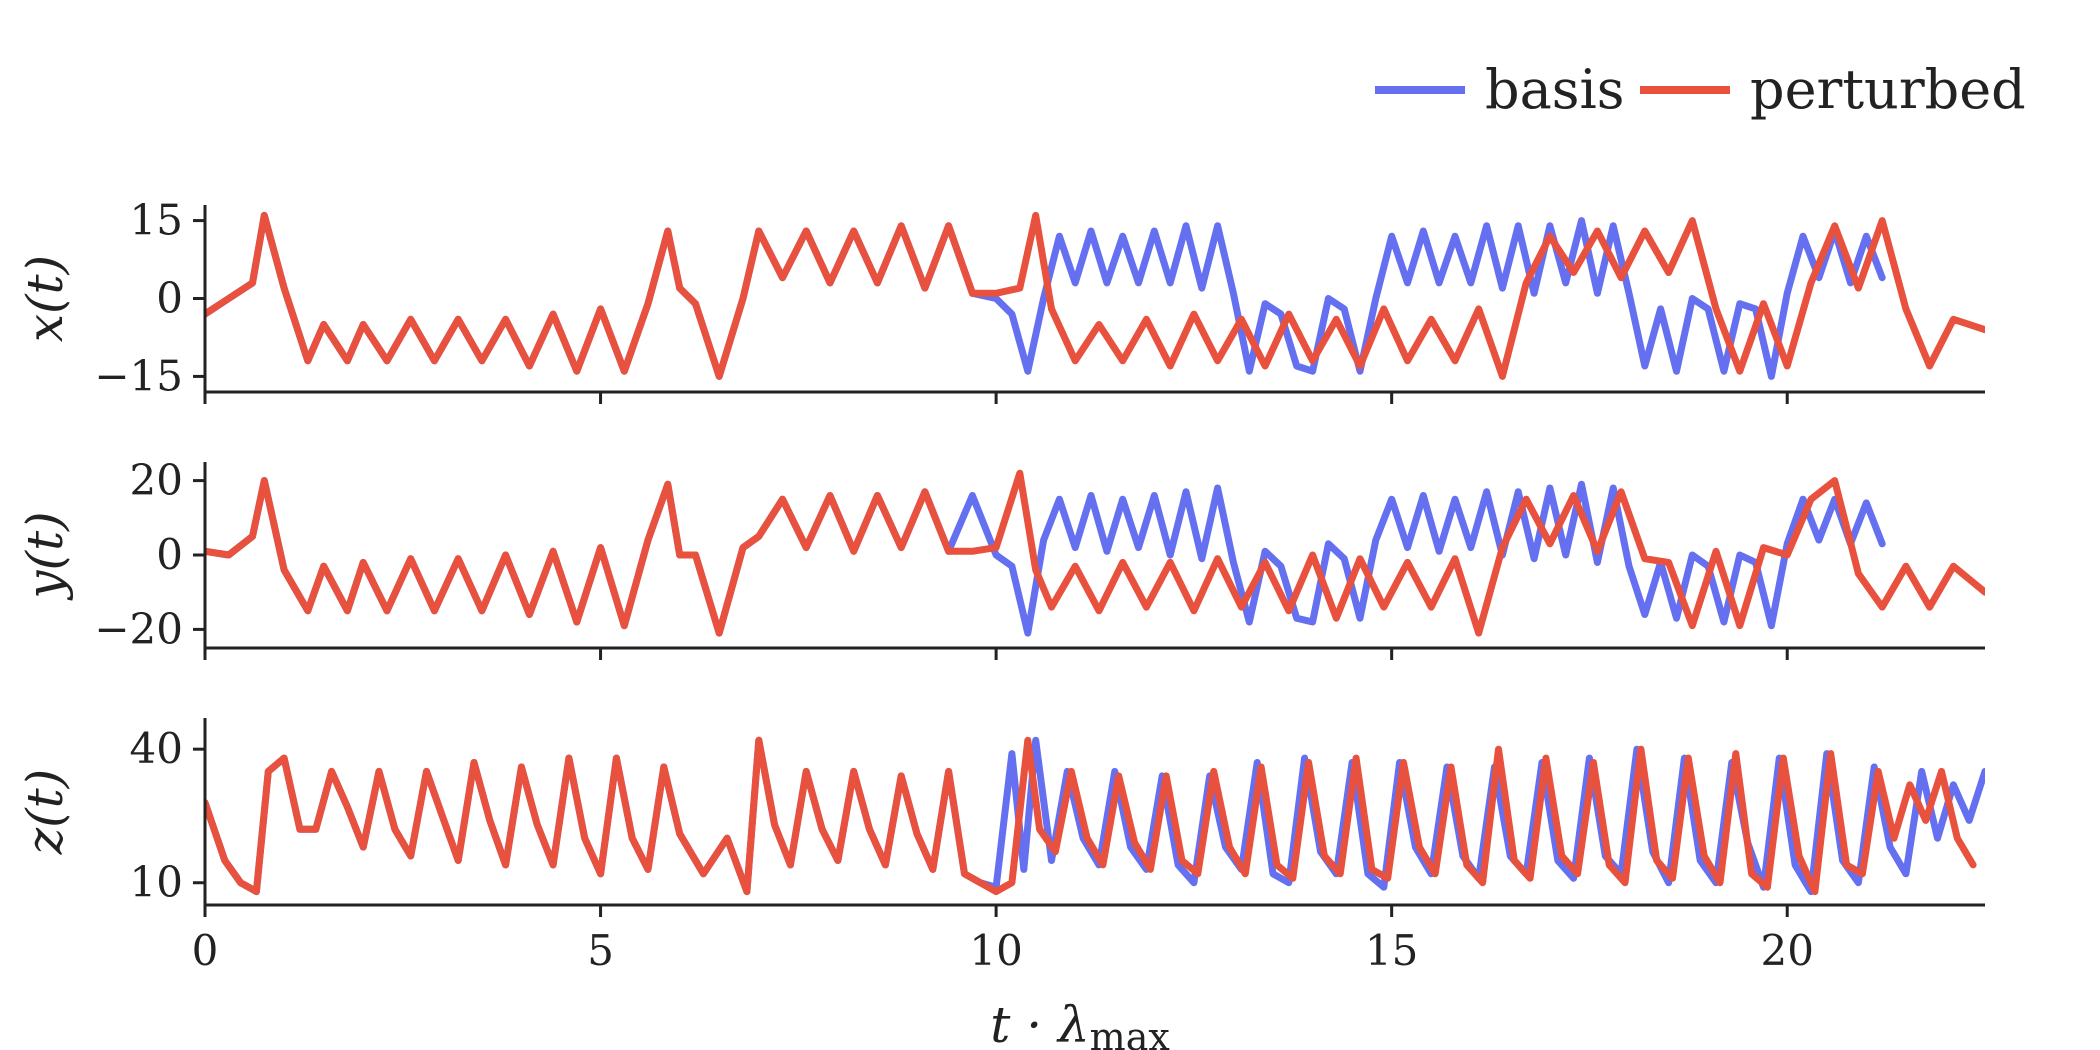  Describe the element at coordinates (1888, 89) in the screenshot. I see `legend-label: perturbed` at that location.